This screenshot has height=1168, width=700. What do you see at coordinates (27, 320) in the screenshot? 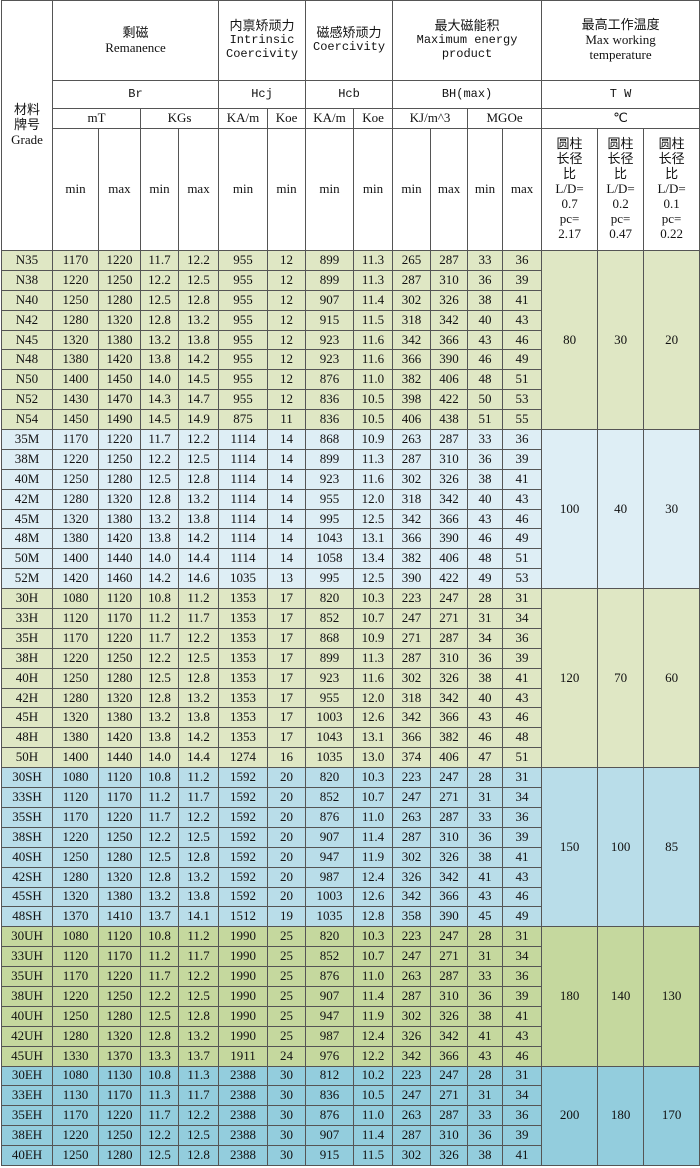
I see `grade-cell: N42` at bounding box center [27, 320].